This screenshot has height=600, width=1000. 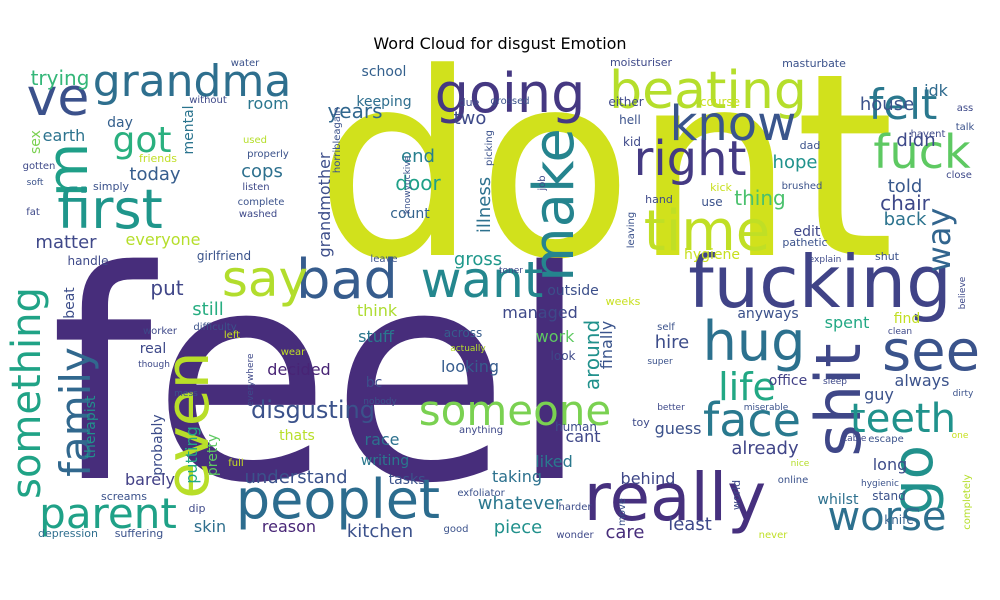 I want to click on word-dirty: dirty, so click(x=963, y=394).